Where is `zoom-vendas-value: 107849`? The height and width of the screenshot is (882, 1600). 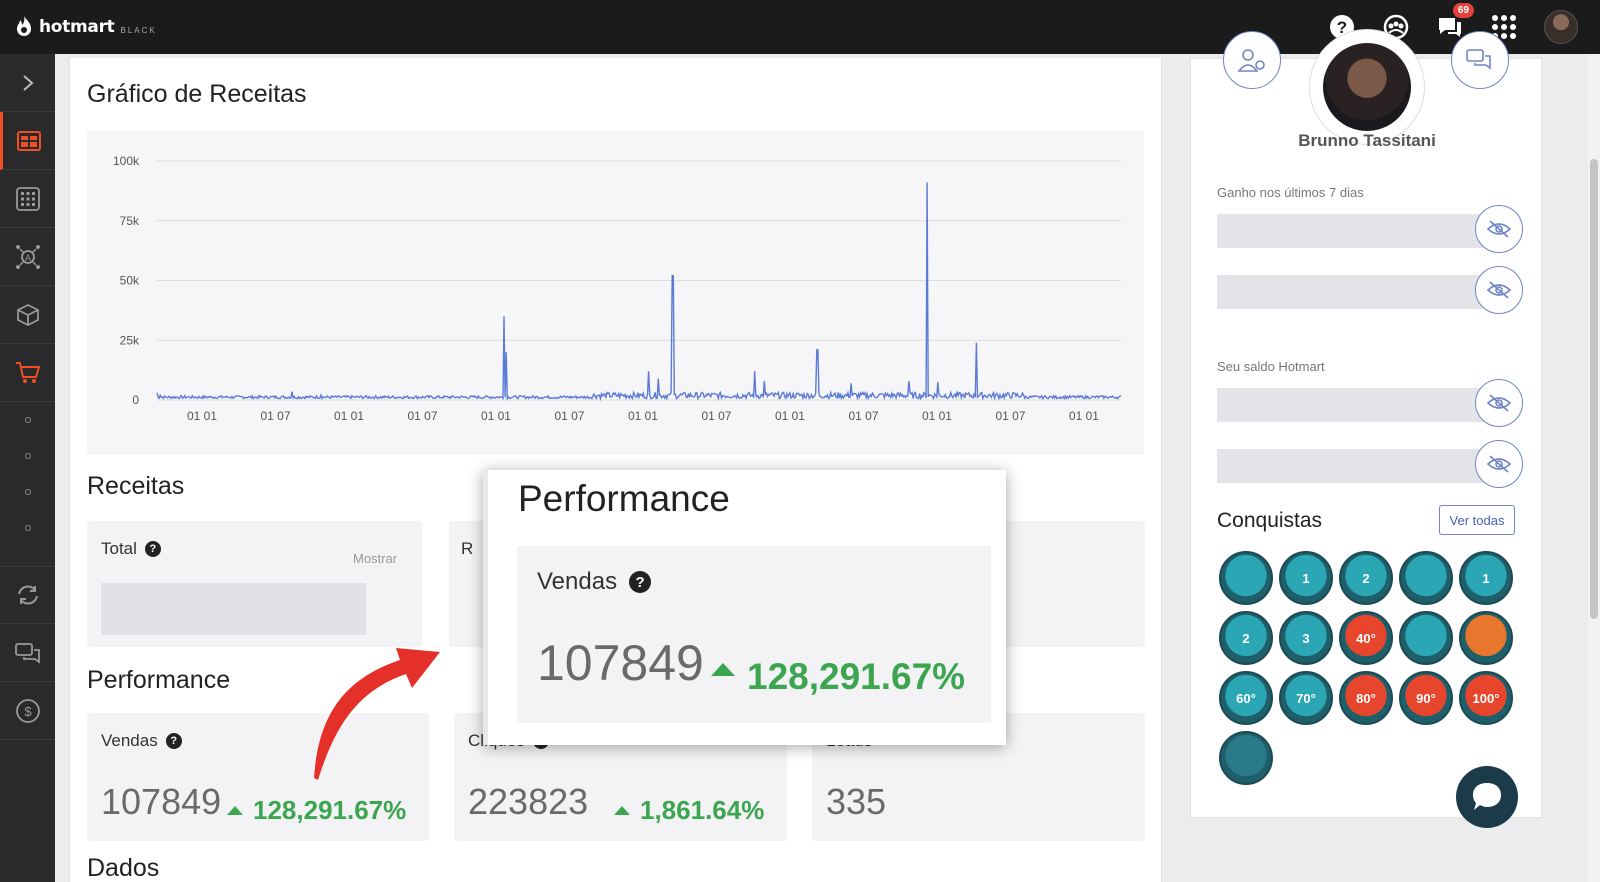
zoom-vendas-value: 107849 is located at coordinates (620, 663).